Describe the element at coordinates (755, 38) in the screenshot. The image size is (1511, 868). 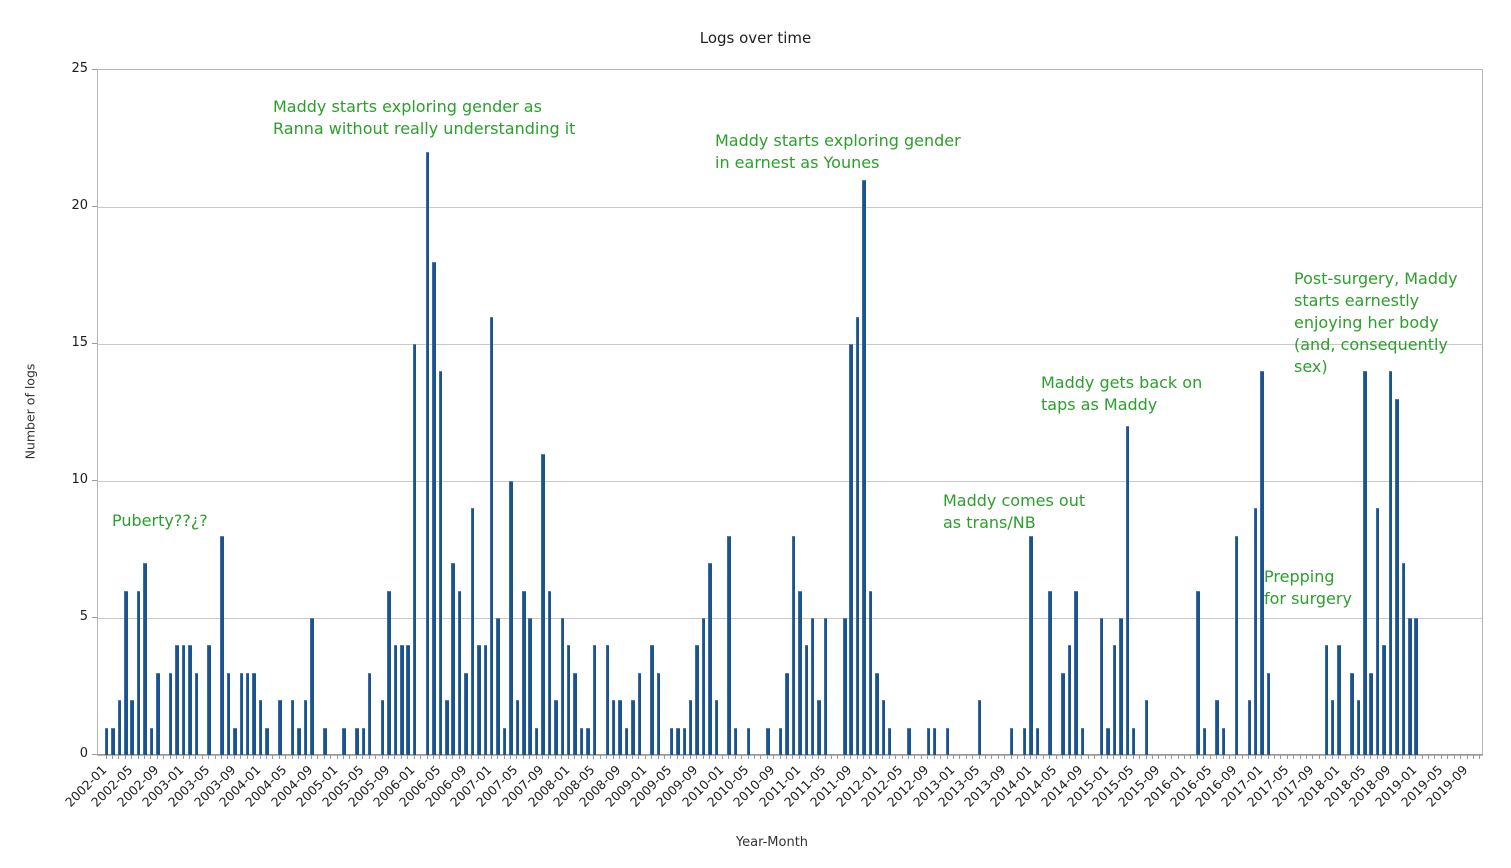
I see `chart-title: Logs over time` at that location.